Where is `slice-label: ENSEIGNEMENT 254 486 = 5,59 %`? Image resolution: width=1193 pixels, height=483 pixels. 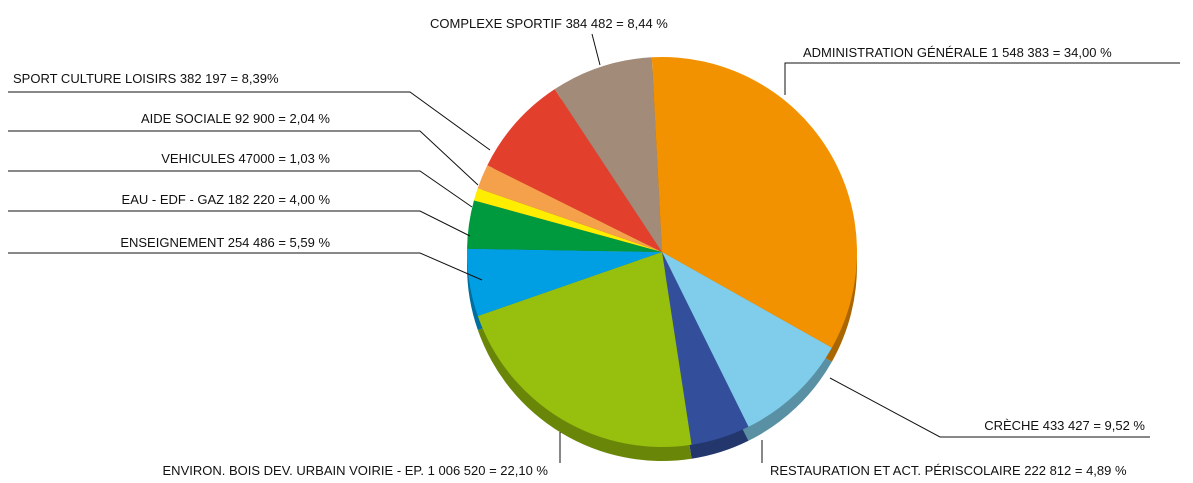
slice-label: ENSEIGNEMENT 254 486 = 5,59 % is located at coordinates (225, 242).